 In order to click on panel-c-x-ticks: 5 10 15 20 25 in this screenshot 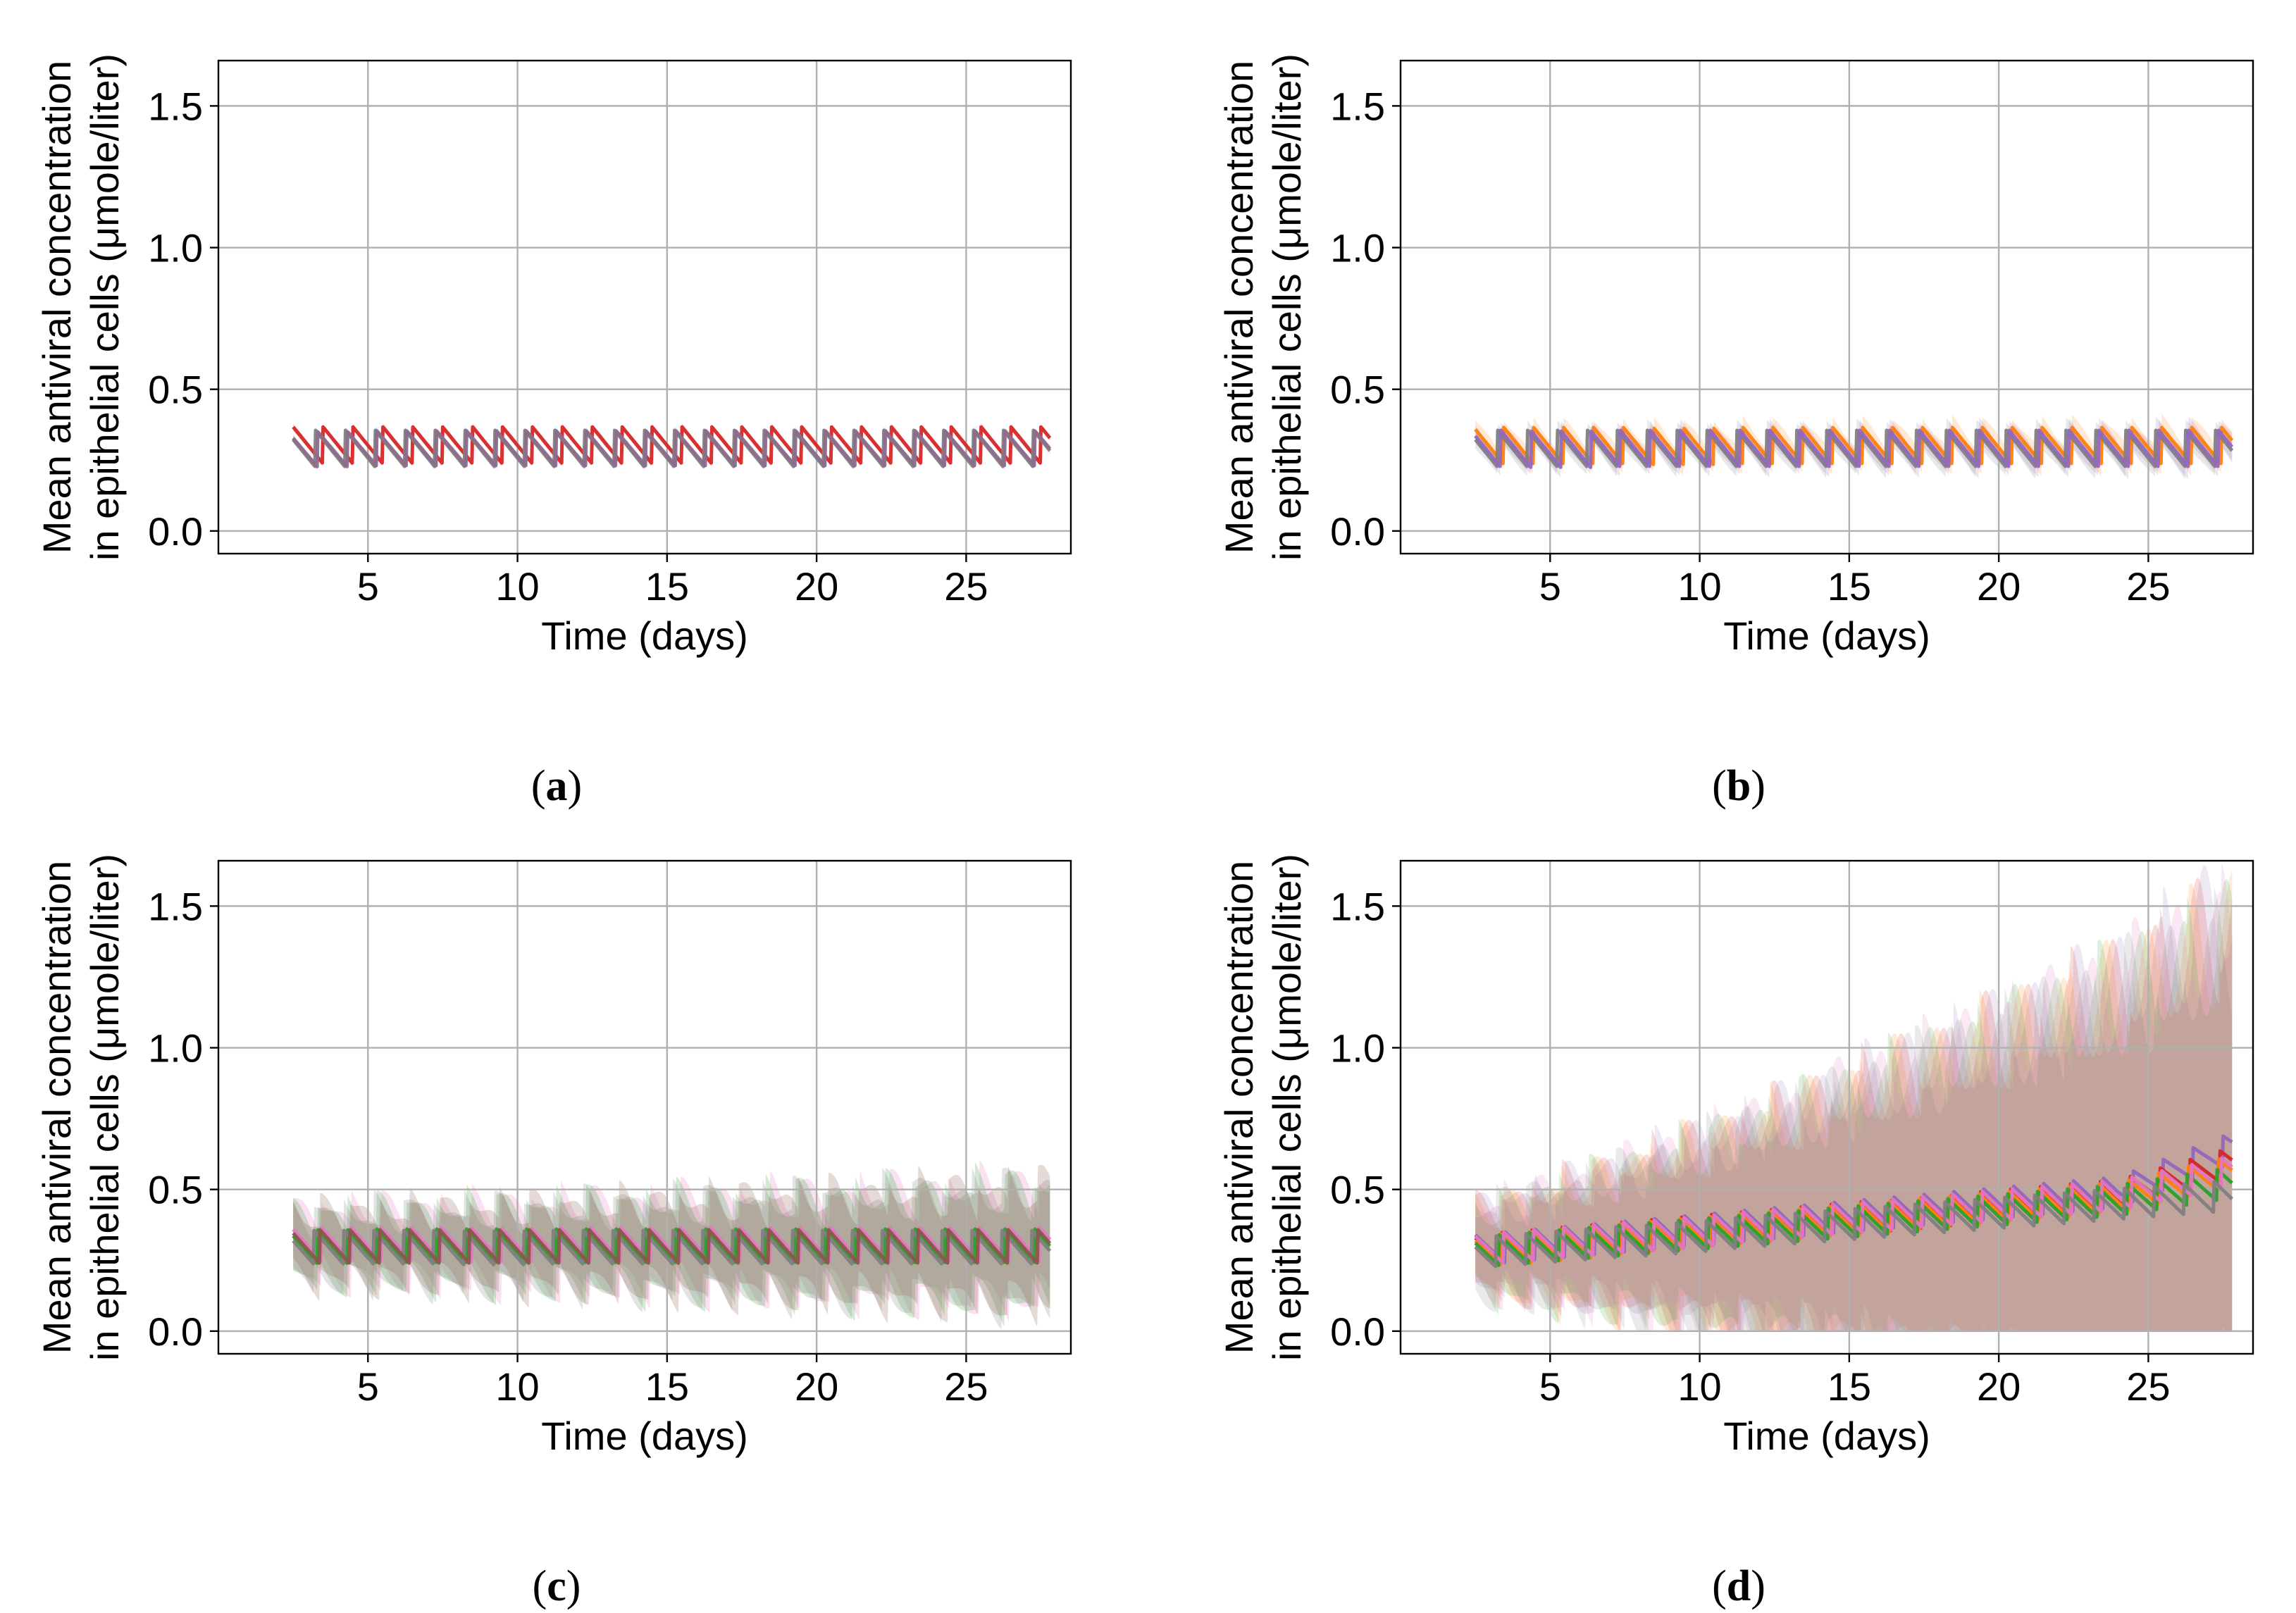, I will do `click(672, 1381)`.